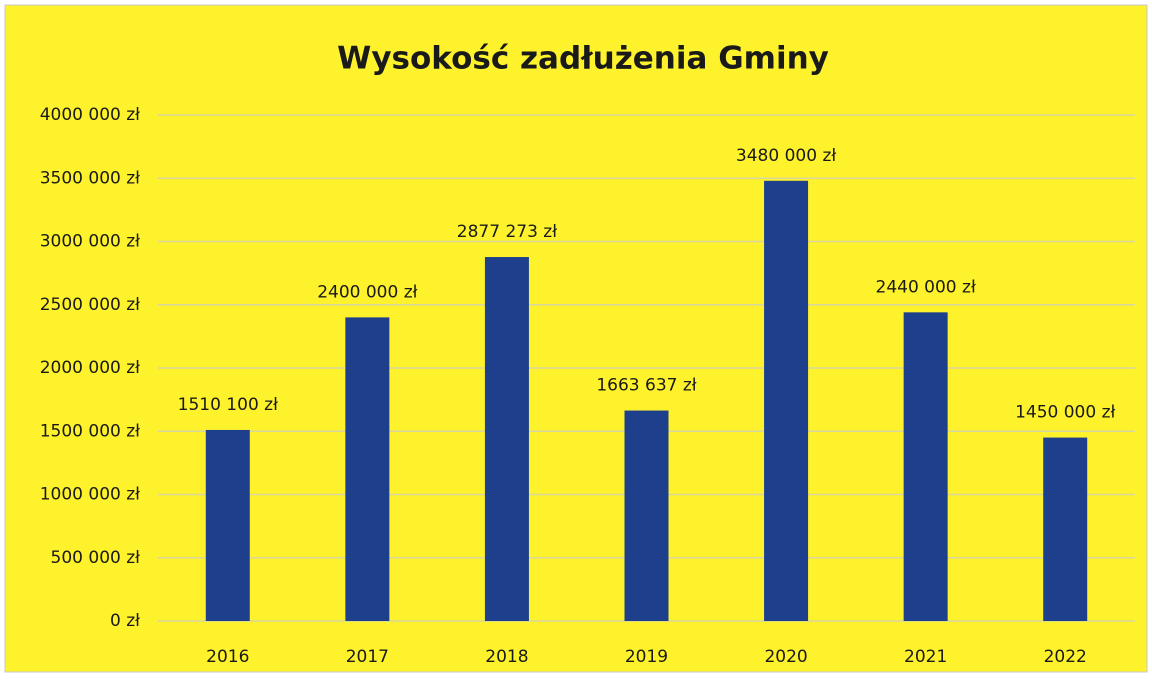 This screenshot has width=1152, height=681. What do you see at coordinates (90, 431) in the screenshot?
I see `y-tick-label: 1500 000 zł` at bounding box center [90, 431].